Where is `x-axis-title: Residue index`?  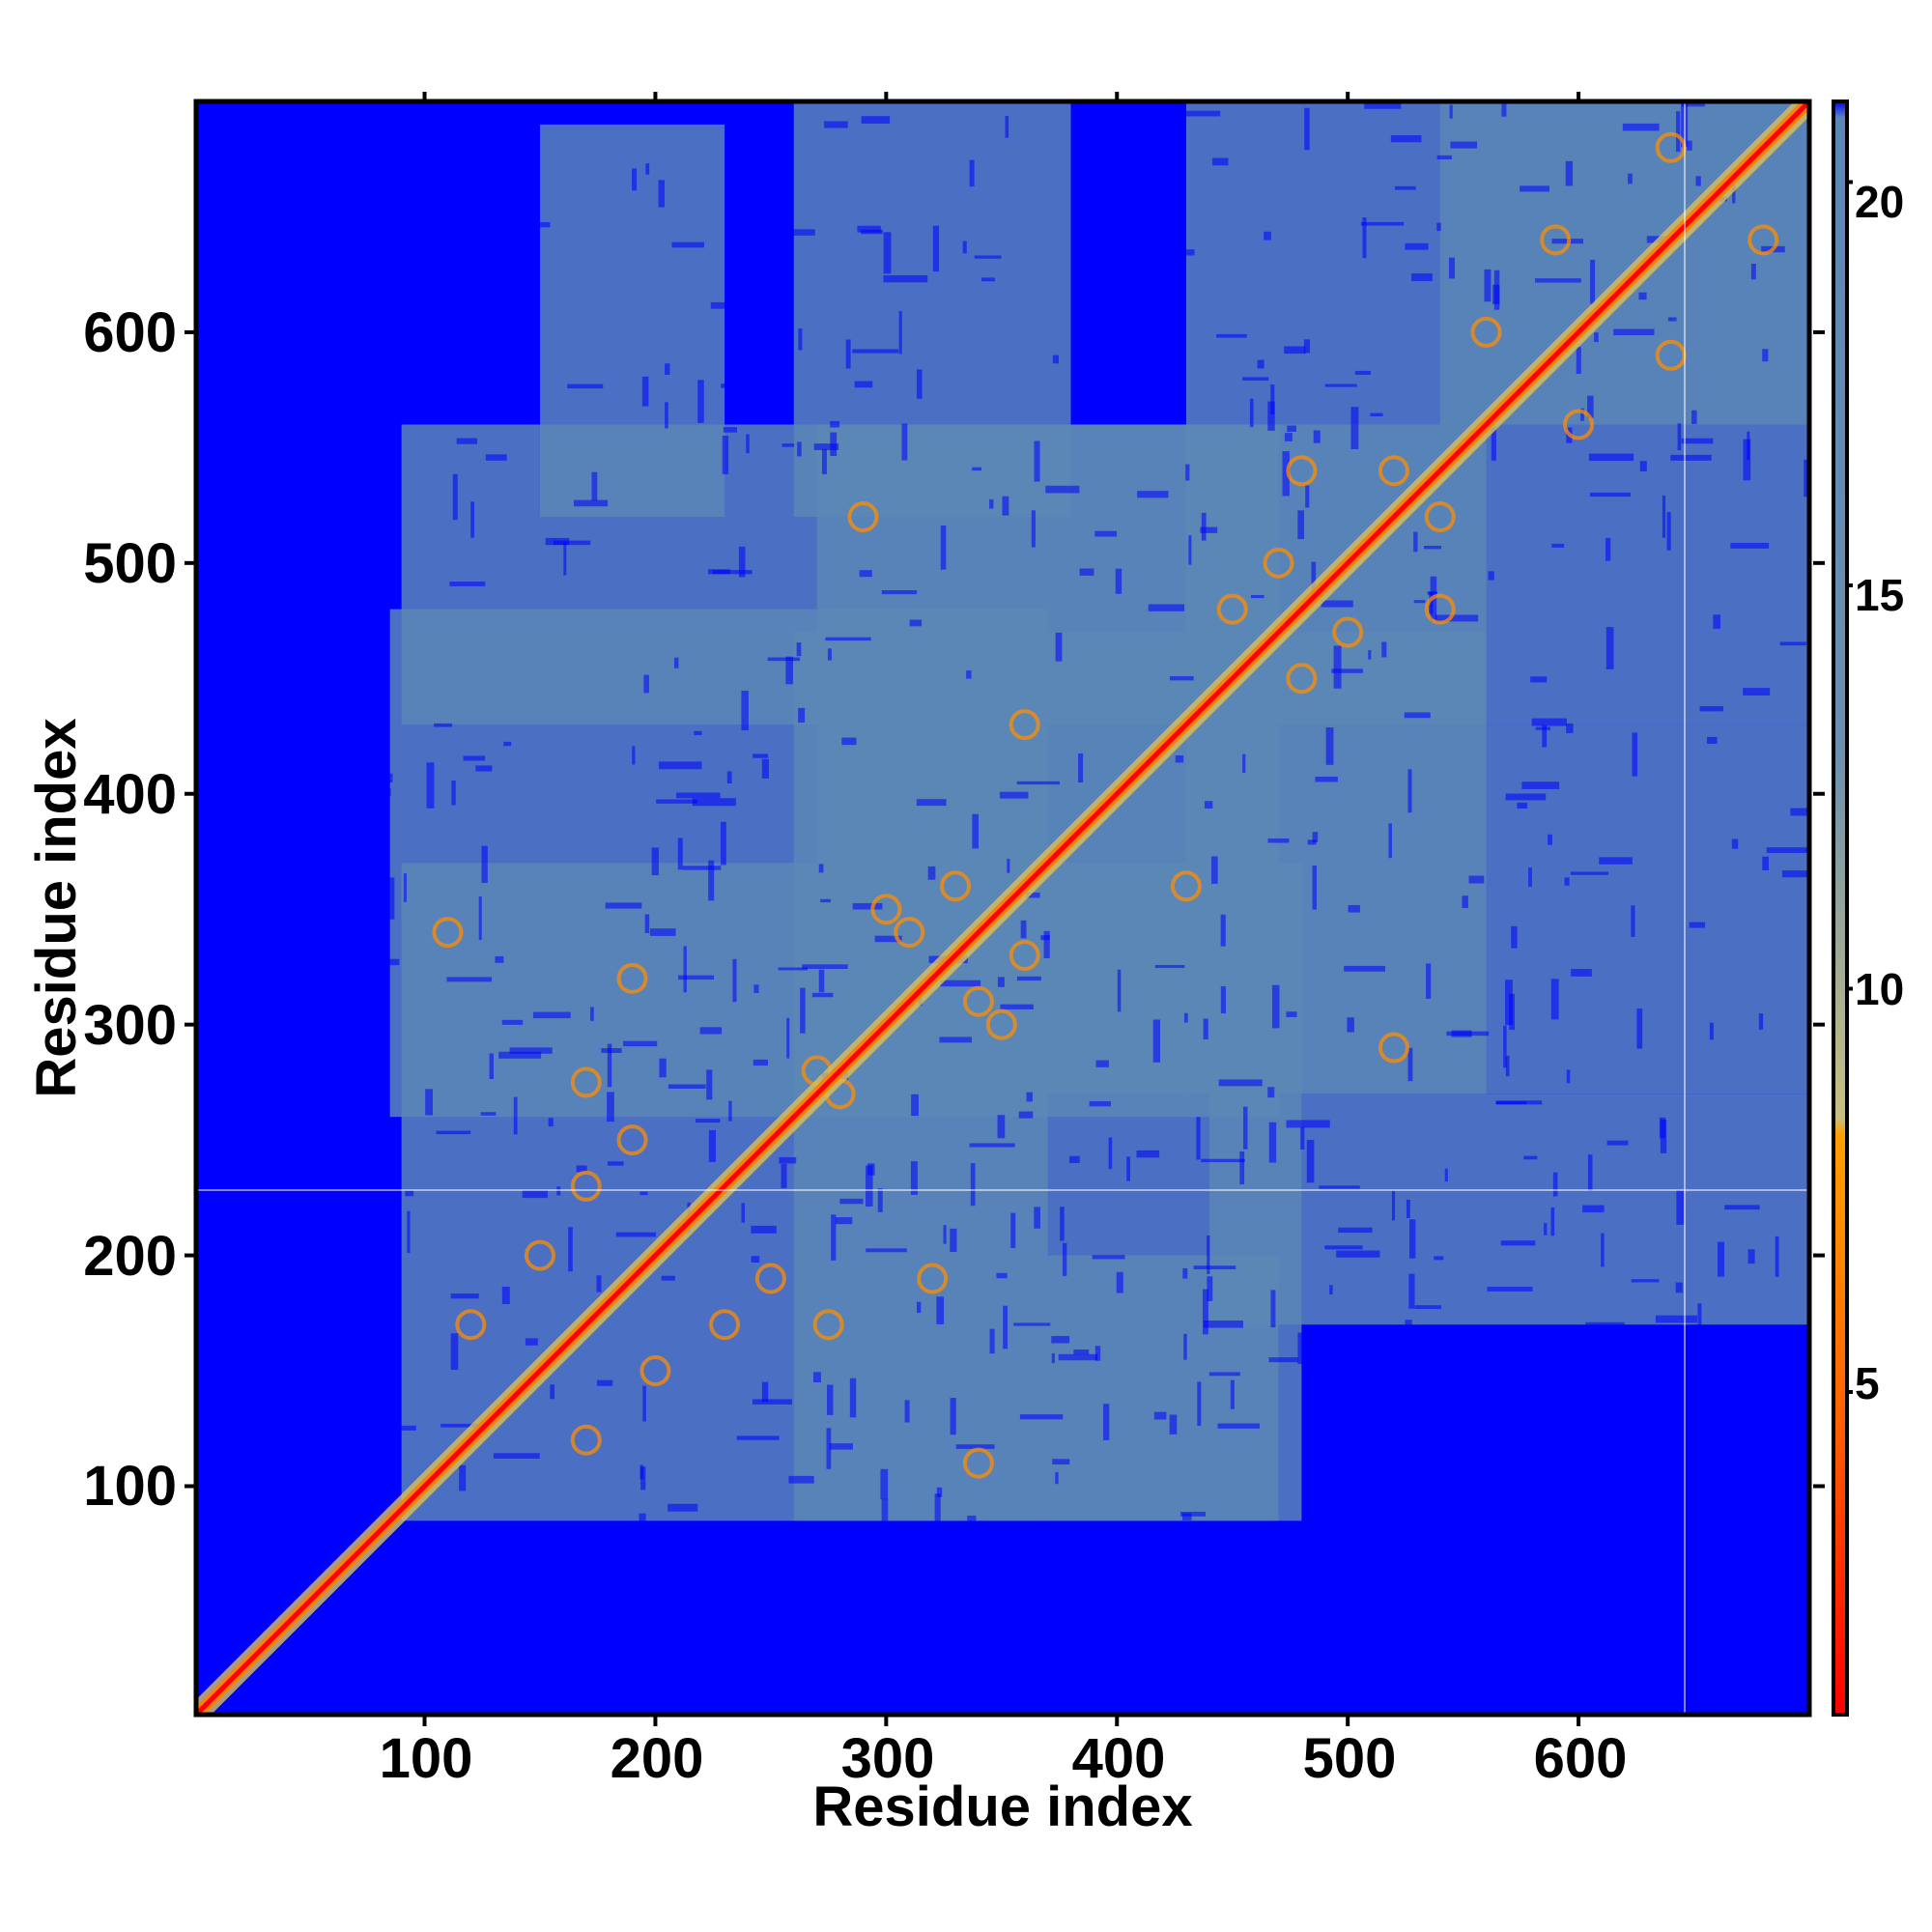
x-axis-title: Residue index is located at coordinates (1002, 1807).